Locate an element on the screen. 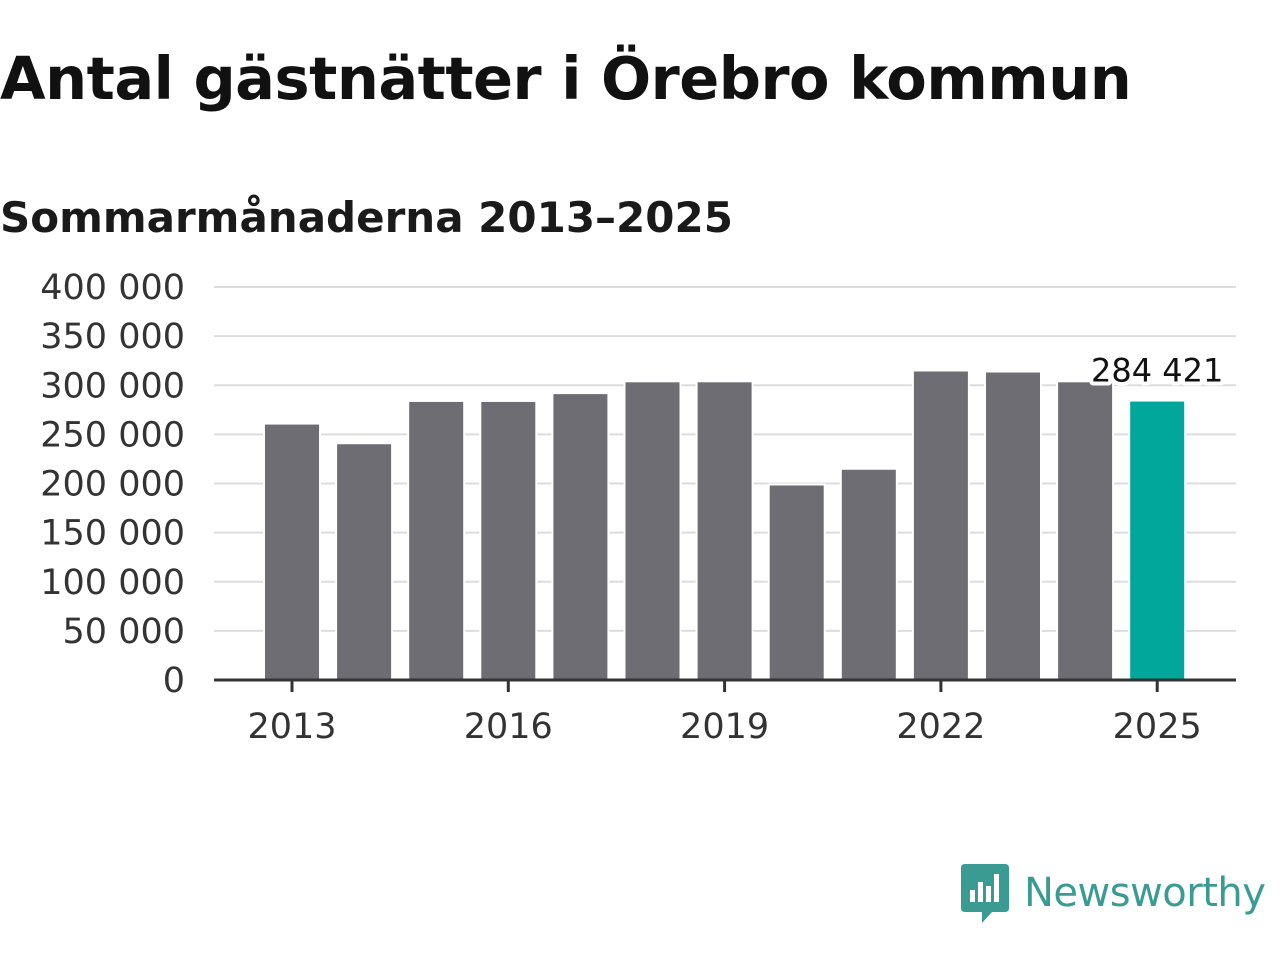 Image resolution: width=1280 pixels, height=960 pixels. bar-2024 is located at coordinates (1085, 530).